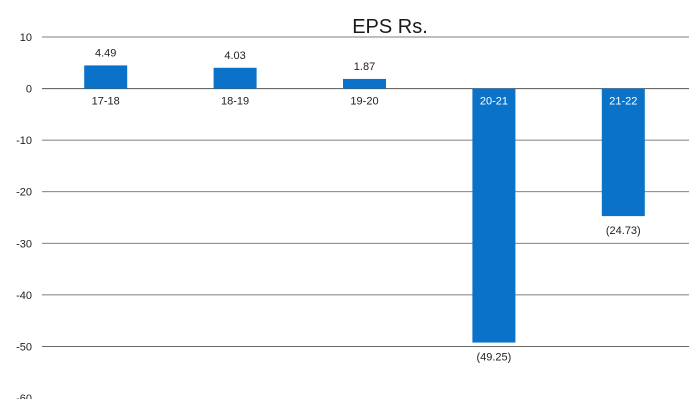 The width and height of the screenshot is (689, 399). I want to click on y-tick-label: -60, so click(24, 396).